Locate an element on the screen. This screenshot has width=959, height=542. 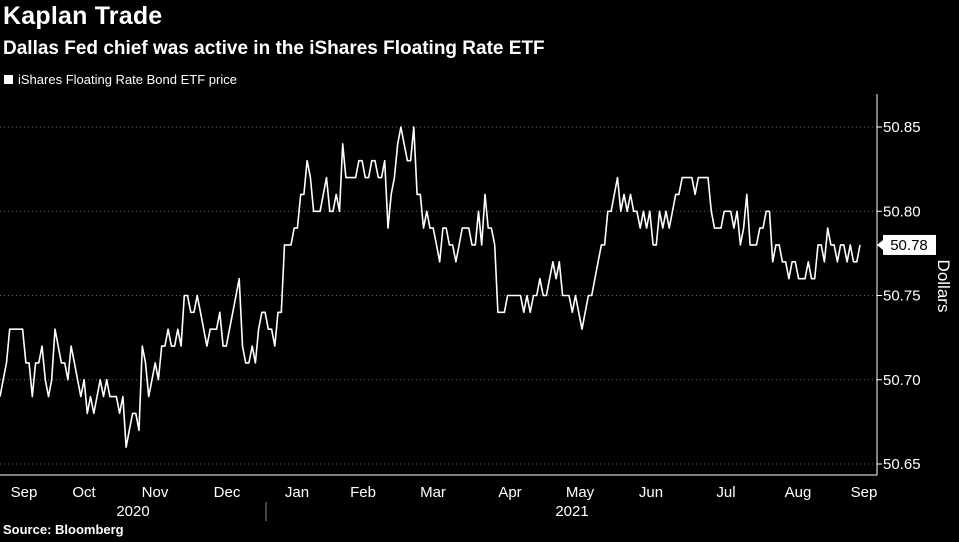
x-tick-label: Feb is located at coordinates (363, 492).